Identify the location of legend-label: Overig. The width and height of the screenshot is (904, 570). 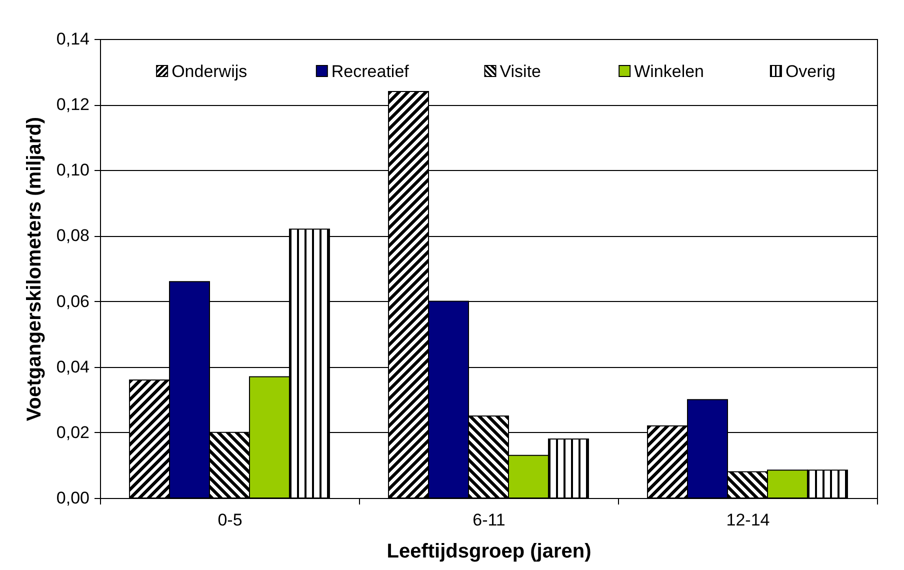
(810, 71).